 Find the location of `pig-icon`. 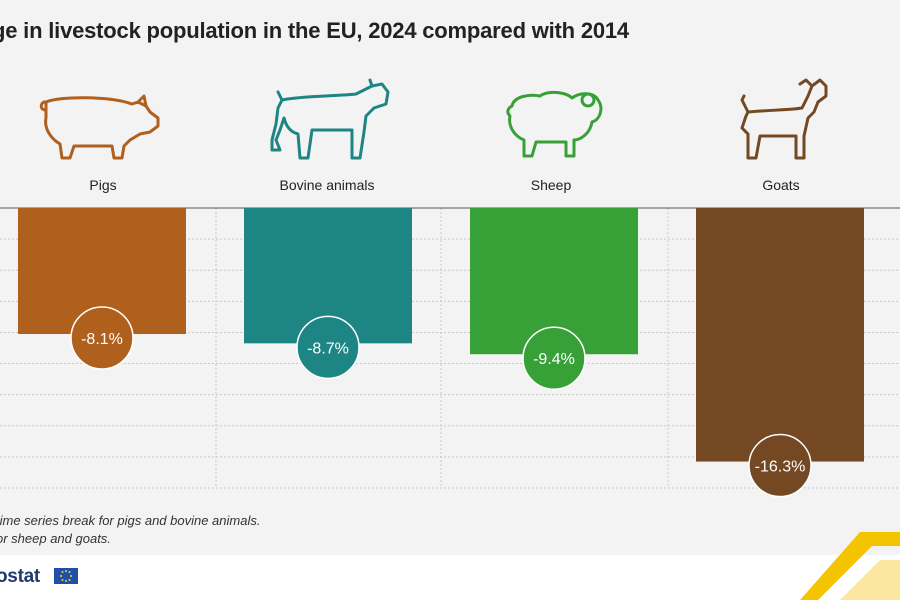

pig-icon is located at coordinates (99, 127).